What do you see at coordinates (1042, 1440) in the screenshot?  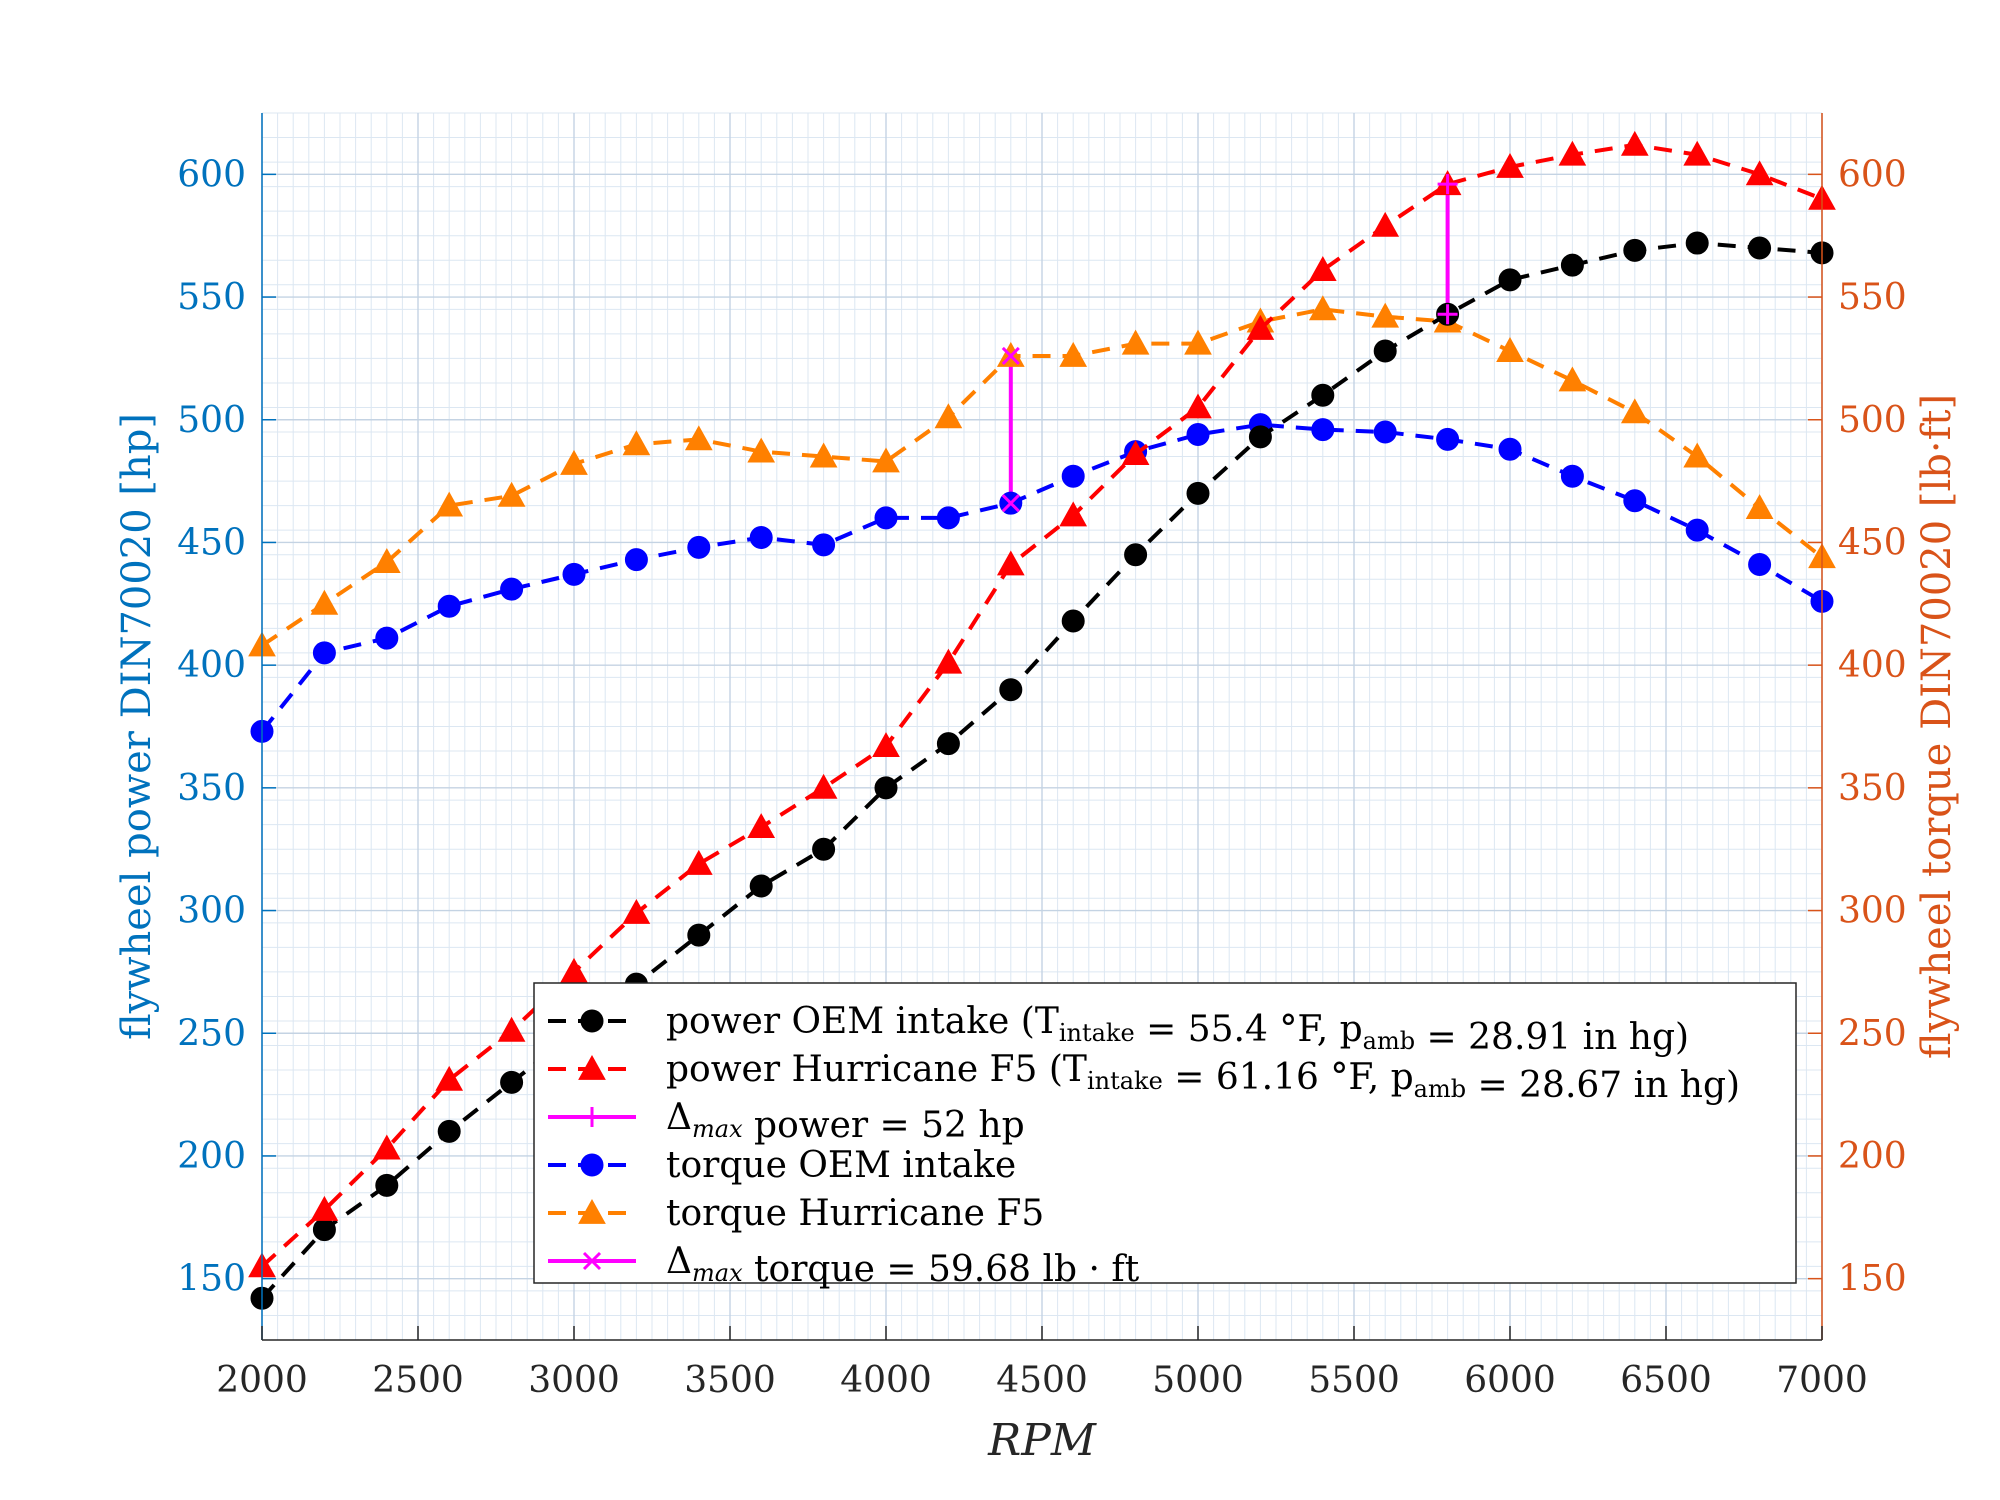 I see `x-axis-label: RPM` at bounding box center [1042, 1440].